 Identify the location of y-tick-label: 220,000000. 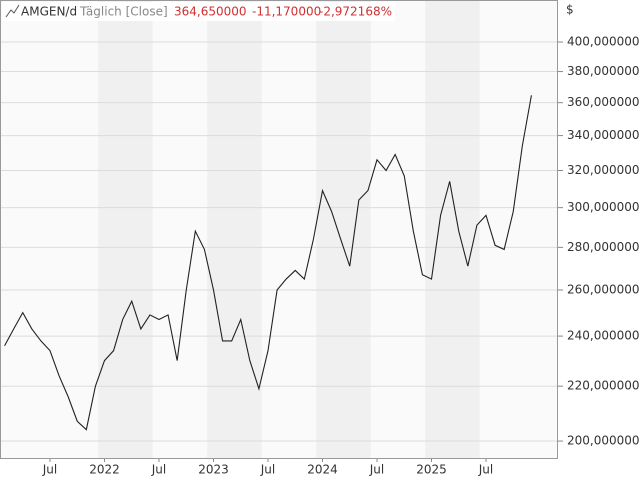
(603, 386).